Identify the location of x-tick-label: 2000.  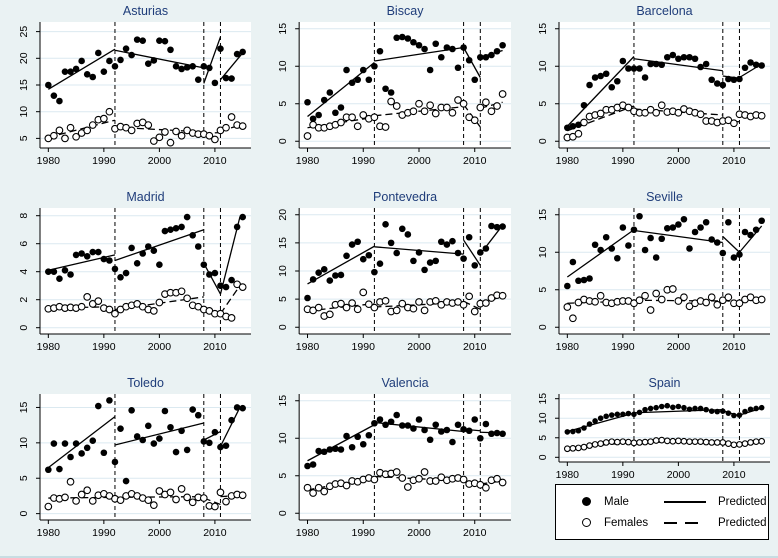
(160, 347).